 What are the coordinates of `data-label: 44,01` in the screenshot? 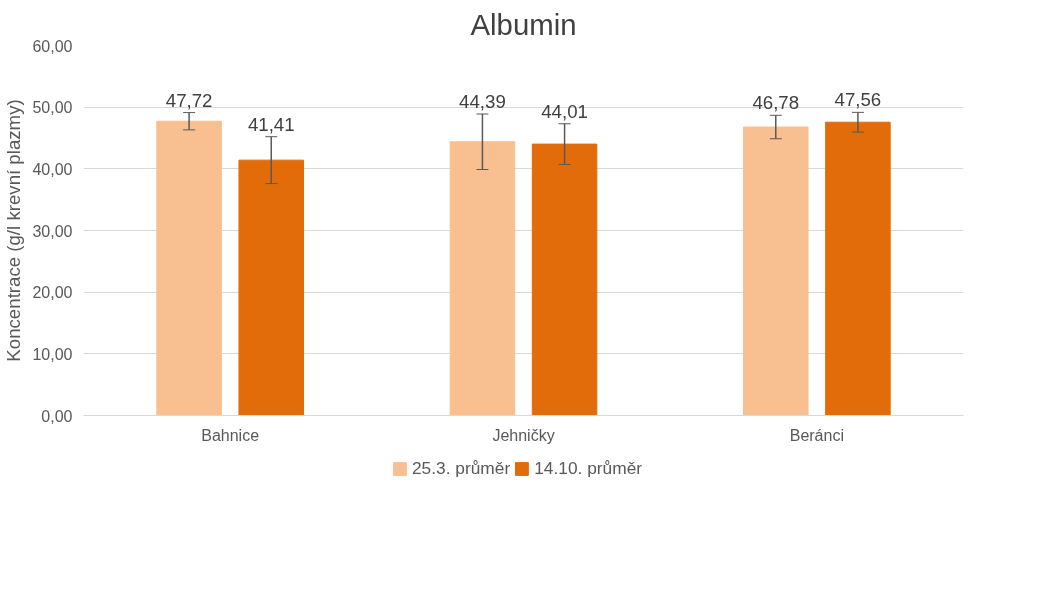 It's located at (564, 111).